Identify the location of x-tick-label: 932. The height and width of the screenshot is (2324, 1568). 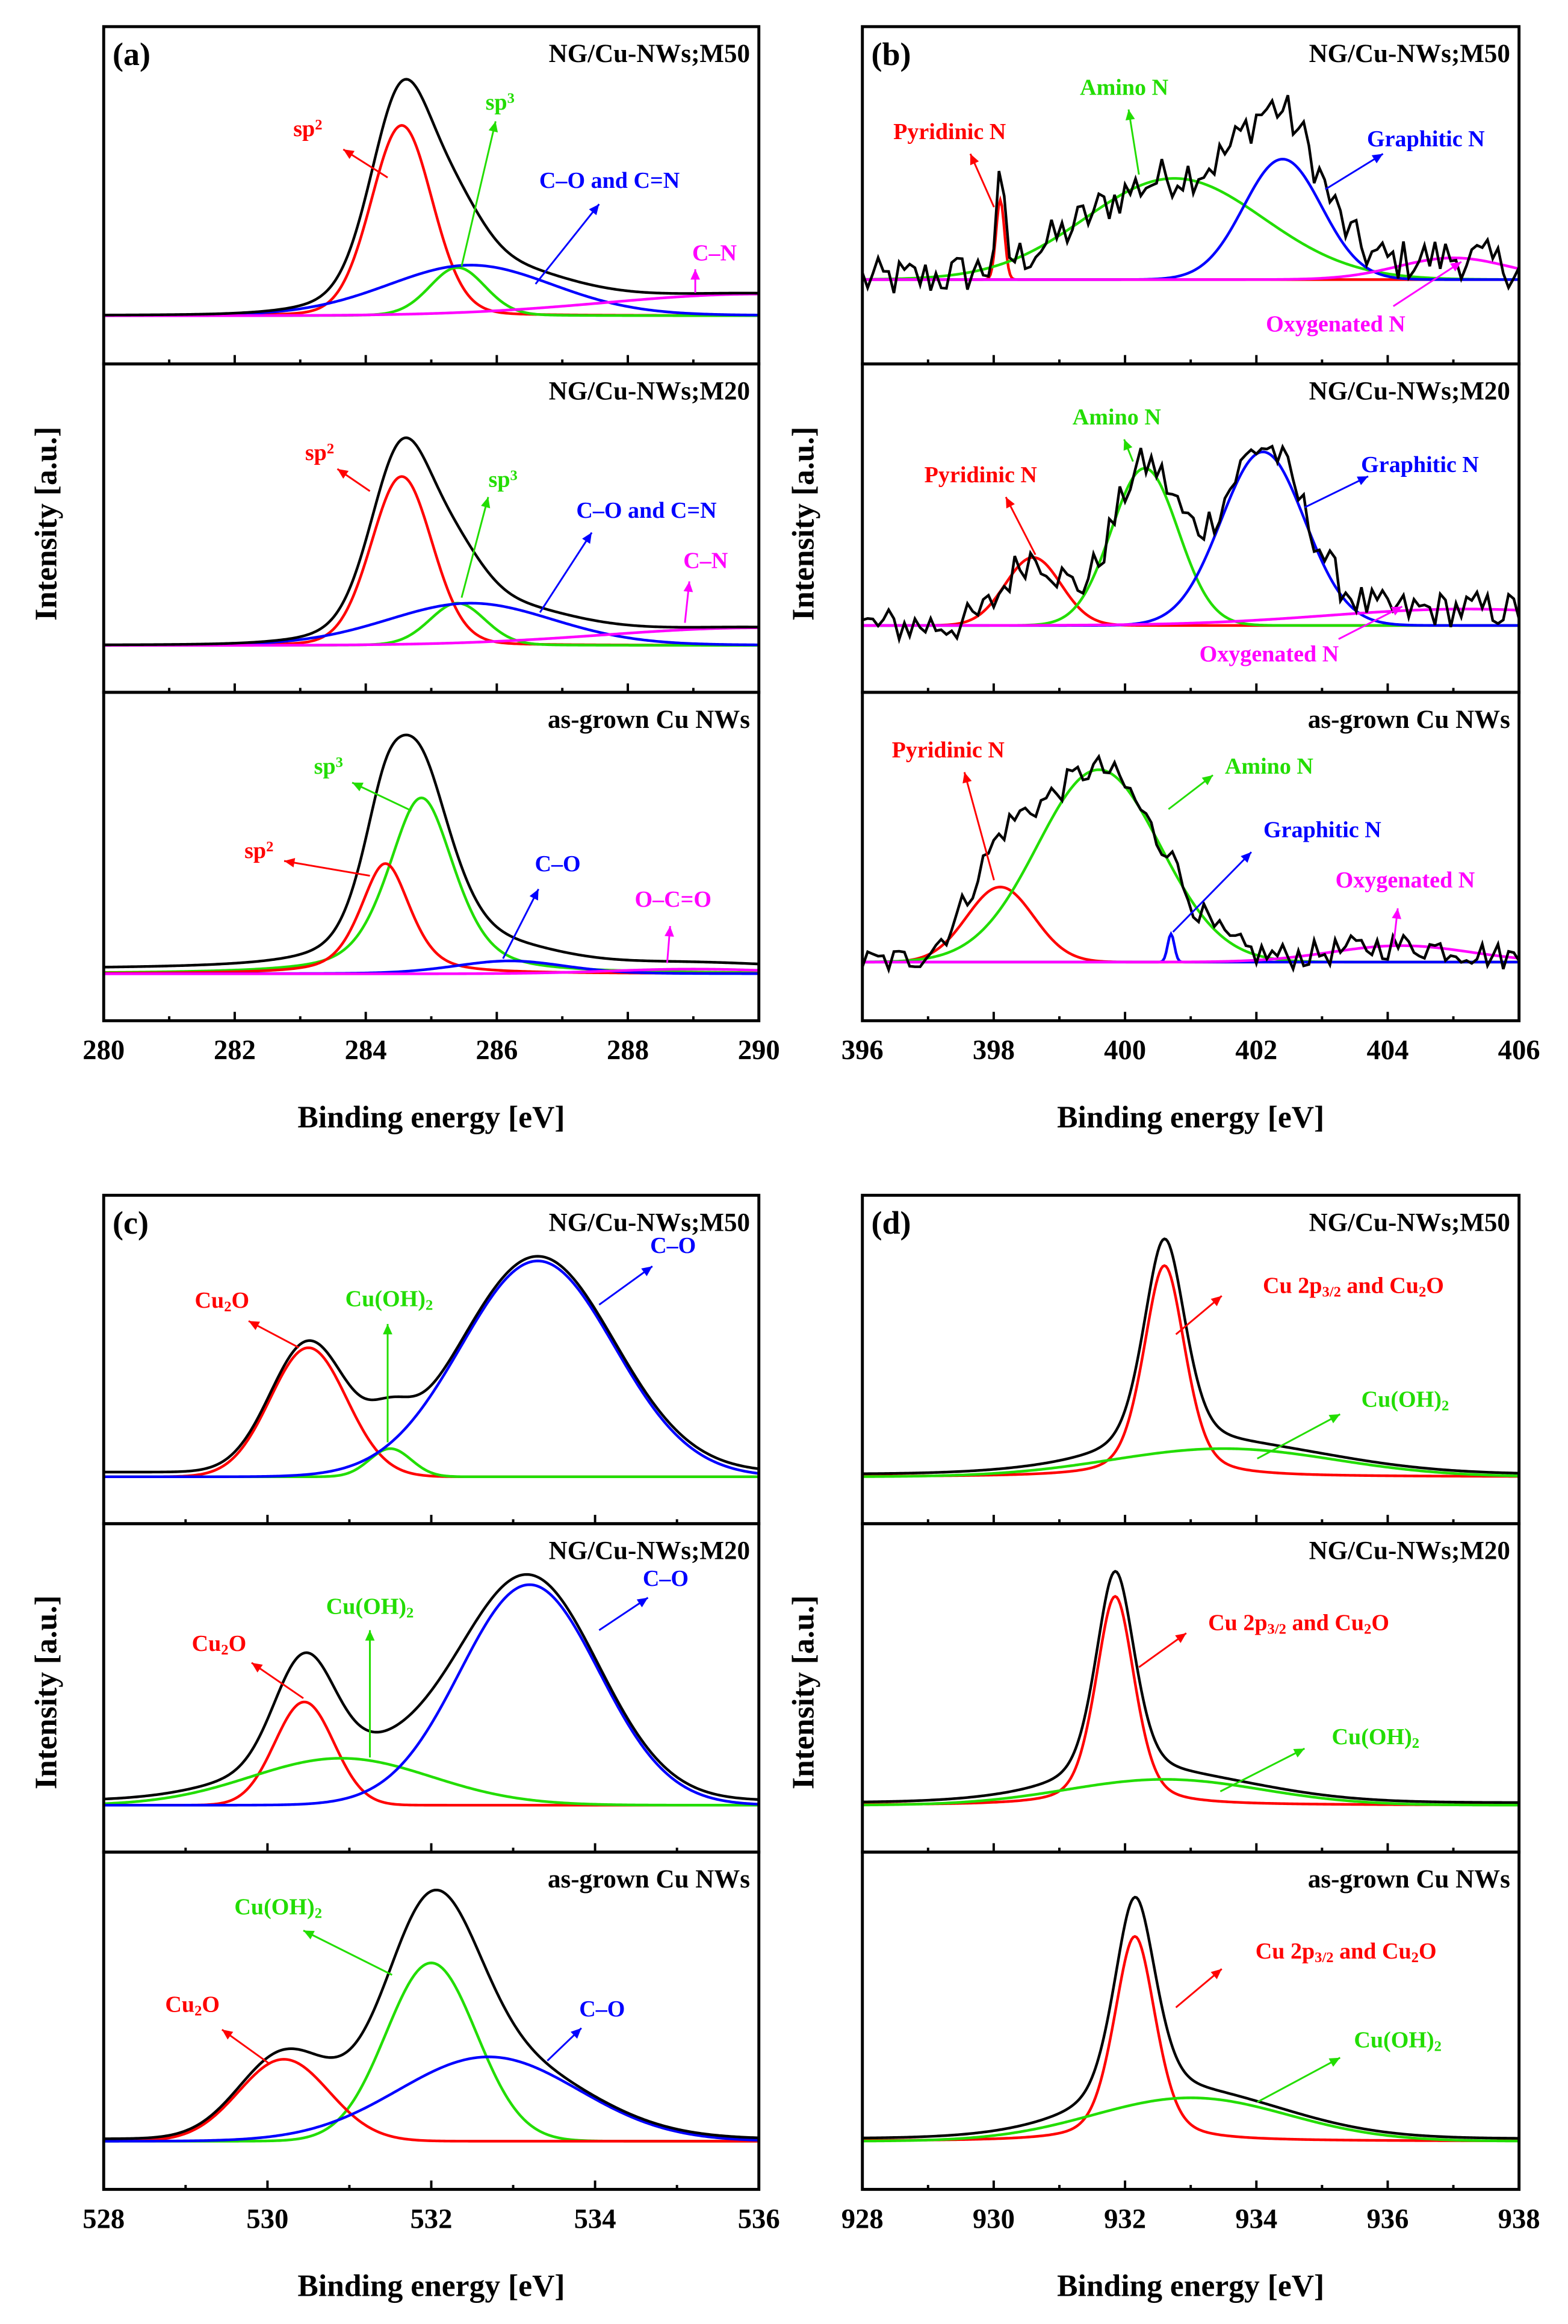
(1125, 2218).